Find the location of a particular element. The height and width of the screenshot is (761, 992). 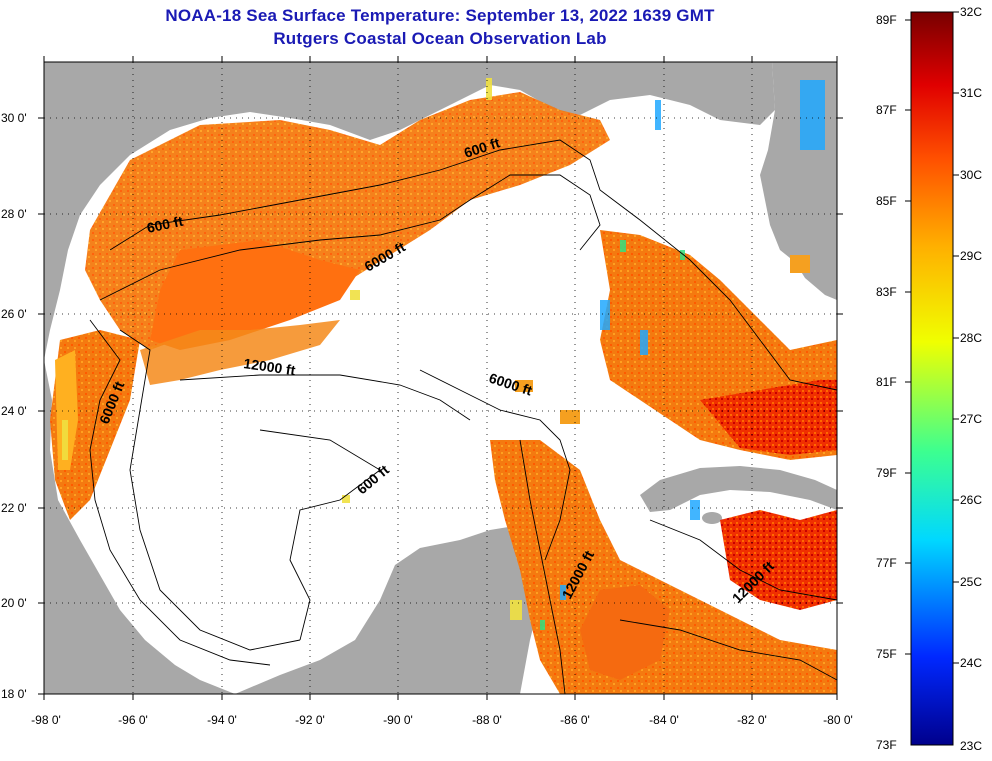

lat-label: 18 0' is located at coordinates (14, 694).